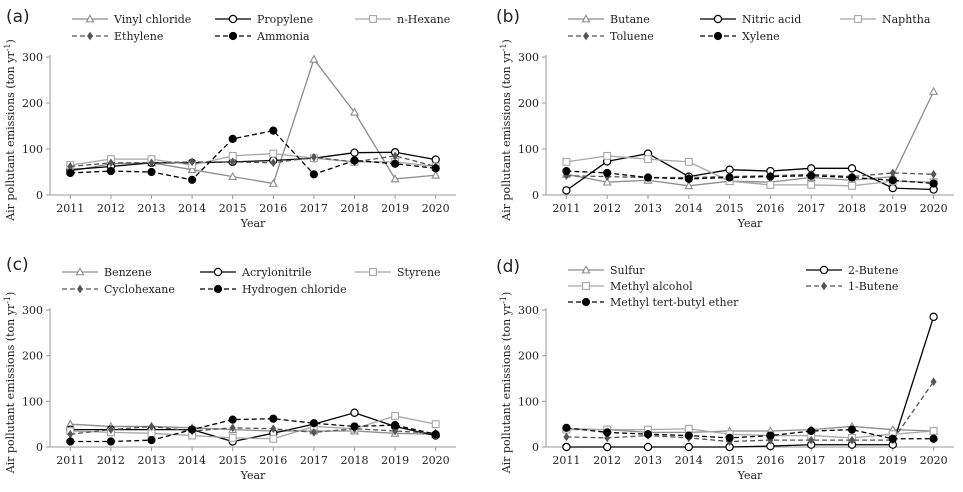 The height and width of the screenshot is (492, 963). What do you see at coordinates (750, 382) in the screenshot?
I see `series-2-butene` at bounding box center [750, 382].